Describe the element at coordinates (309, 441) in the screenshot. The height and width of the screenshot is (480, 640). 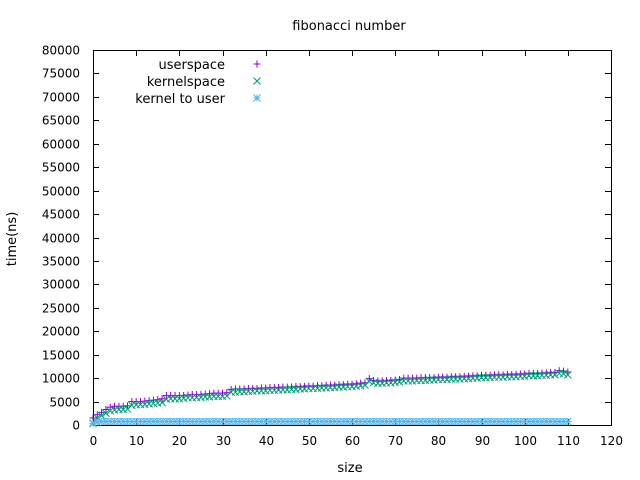
I see `x-tick-label: 50` at that location.